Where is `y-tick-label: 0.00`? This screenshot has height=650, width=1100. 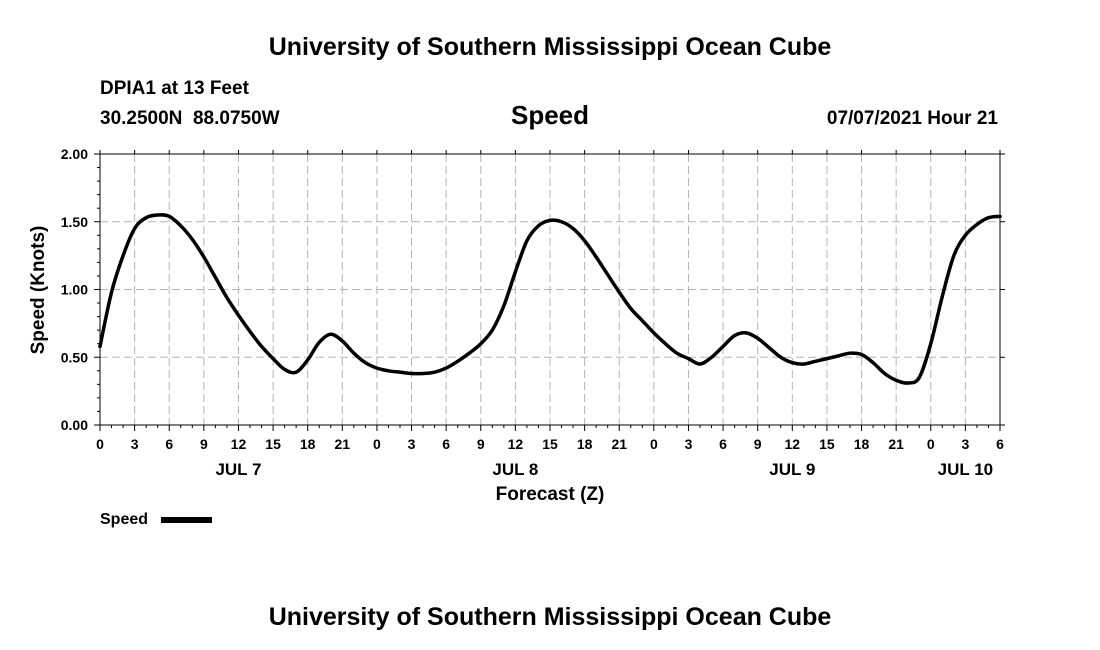
y-tick-label: 0.00 is located at coordinates (74, 425).